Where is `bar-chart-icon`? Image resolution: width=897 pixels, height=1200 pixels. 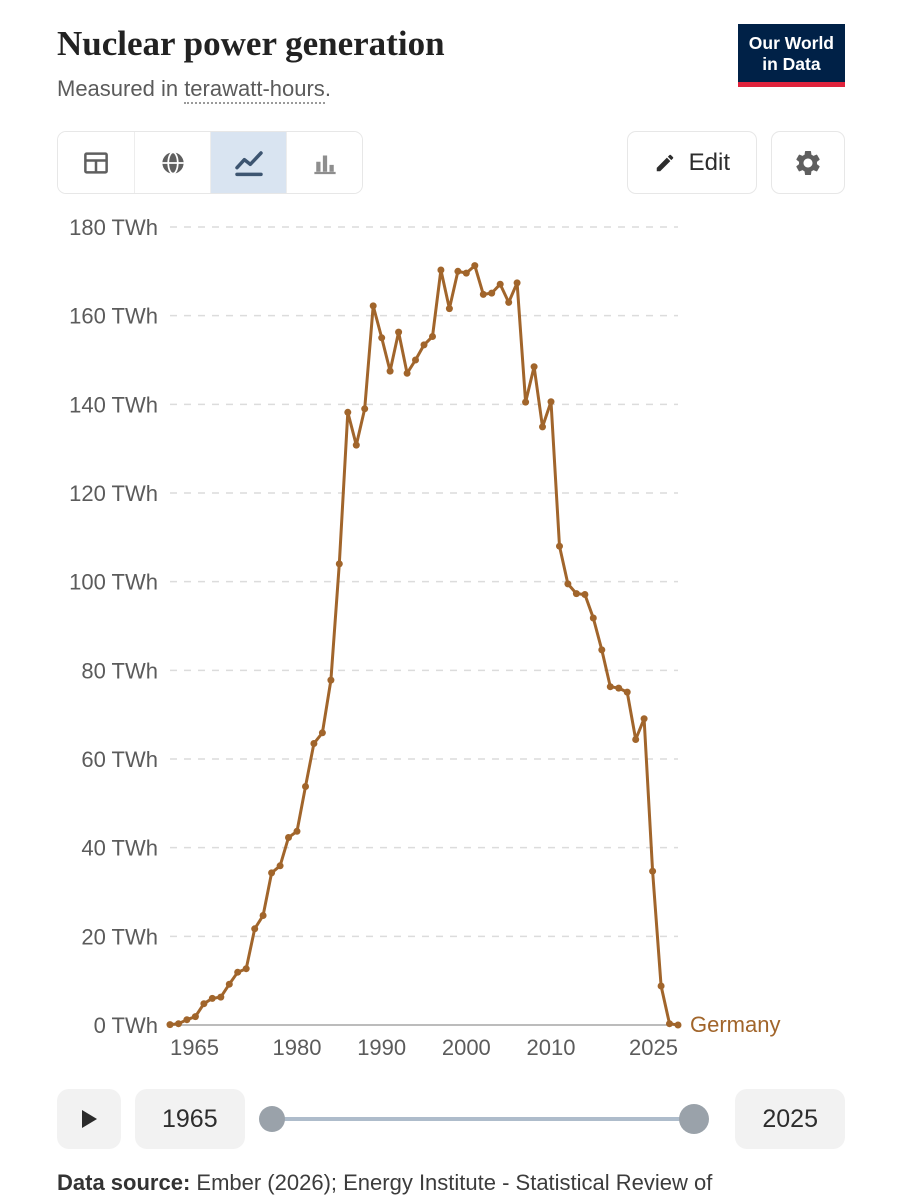 bar-chart-icon is located at coordinates (324, 164).